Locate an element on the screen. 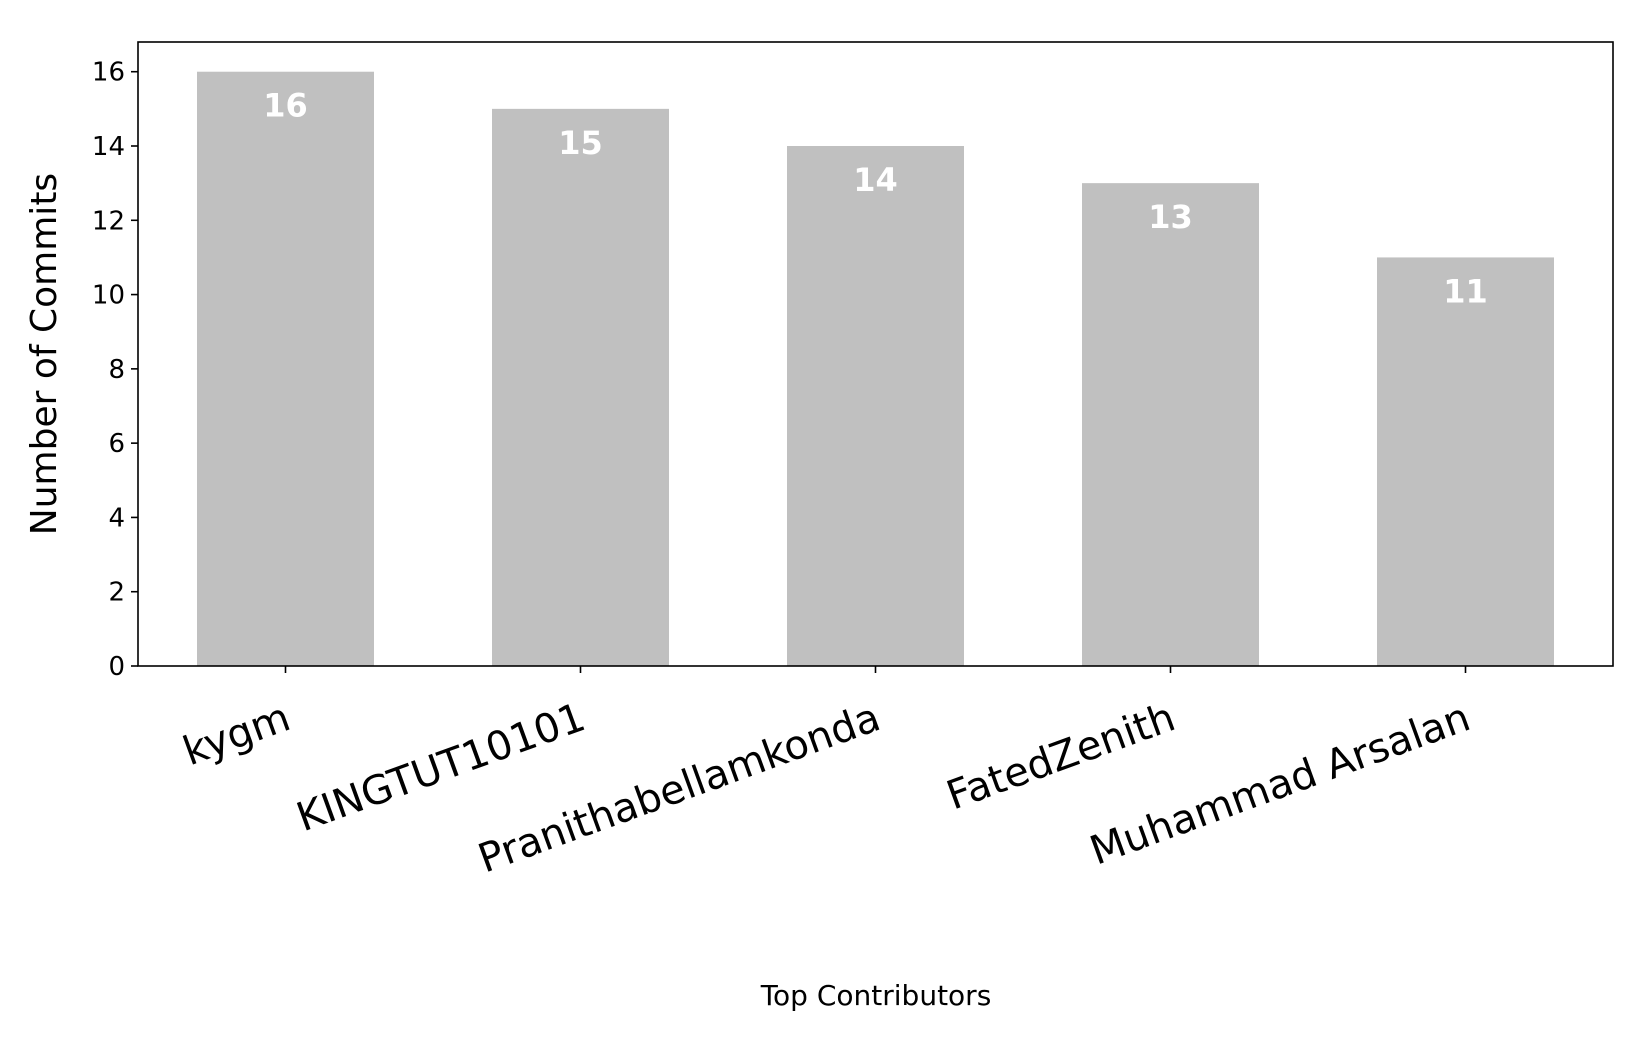 Image resolution: width=1650 pixels, height=1050 pixels. x-axis-title: Top Contributors is located at coordinates (876, 995).